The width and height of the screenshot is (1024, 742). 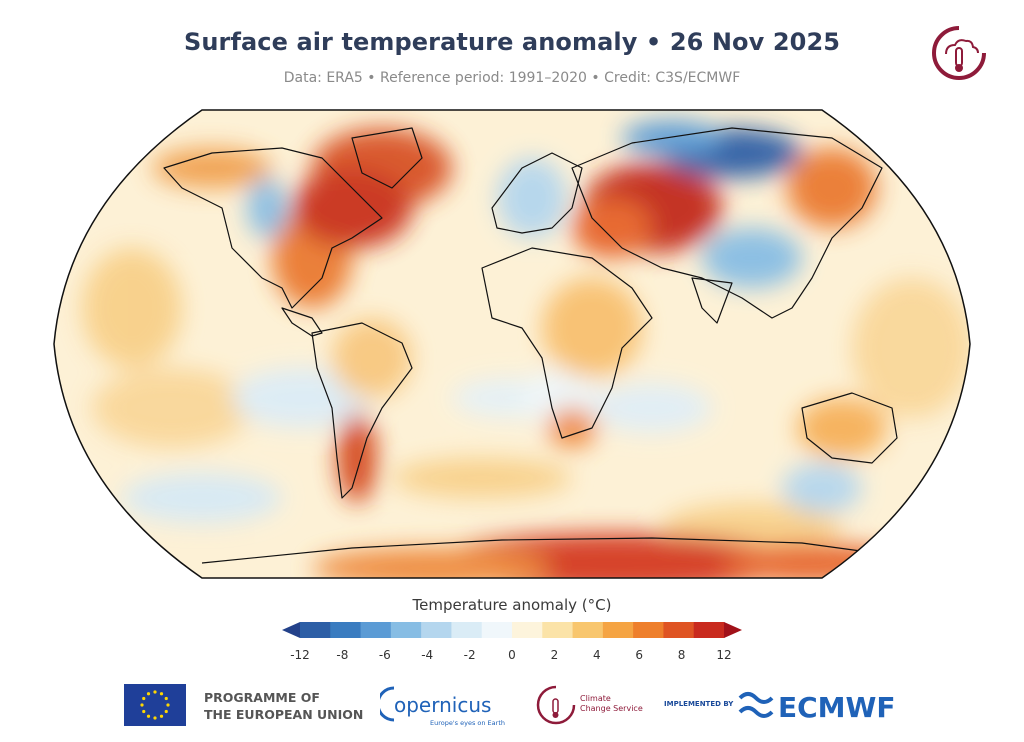 I want to click on eu-flag-icon, so click(x=155, y=705).